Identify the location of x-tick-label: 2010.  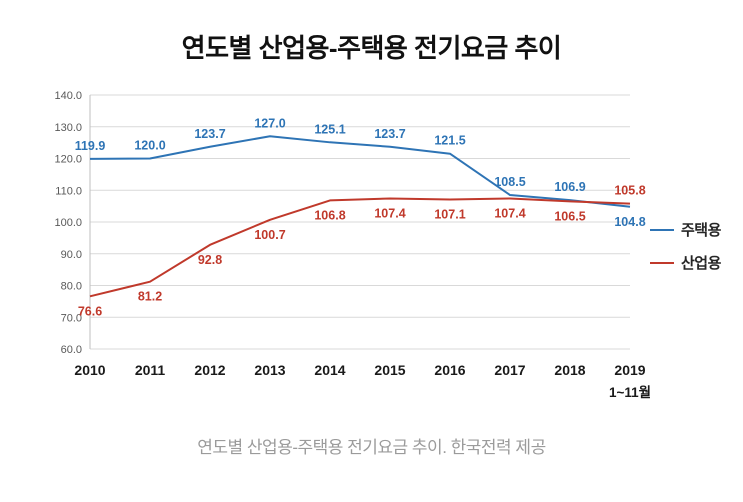
(89, 370).